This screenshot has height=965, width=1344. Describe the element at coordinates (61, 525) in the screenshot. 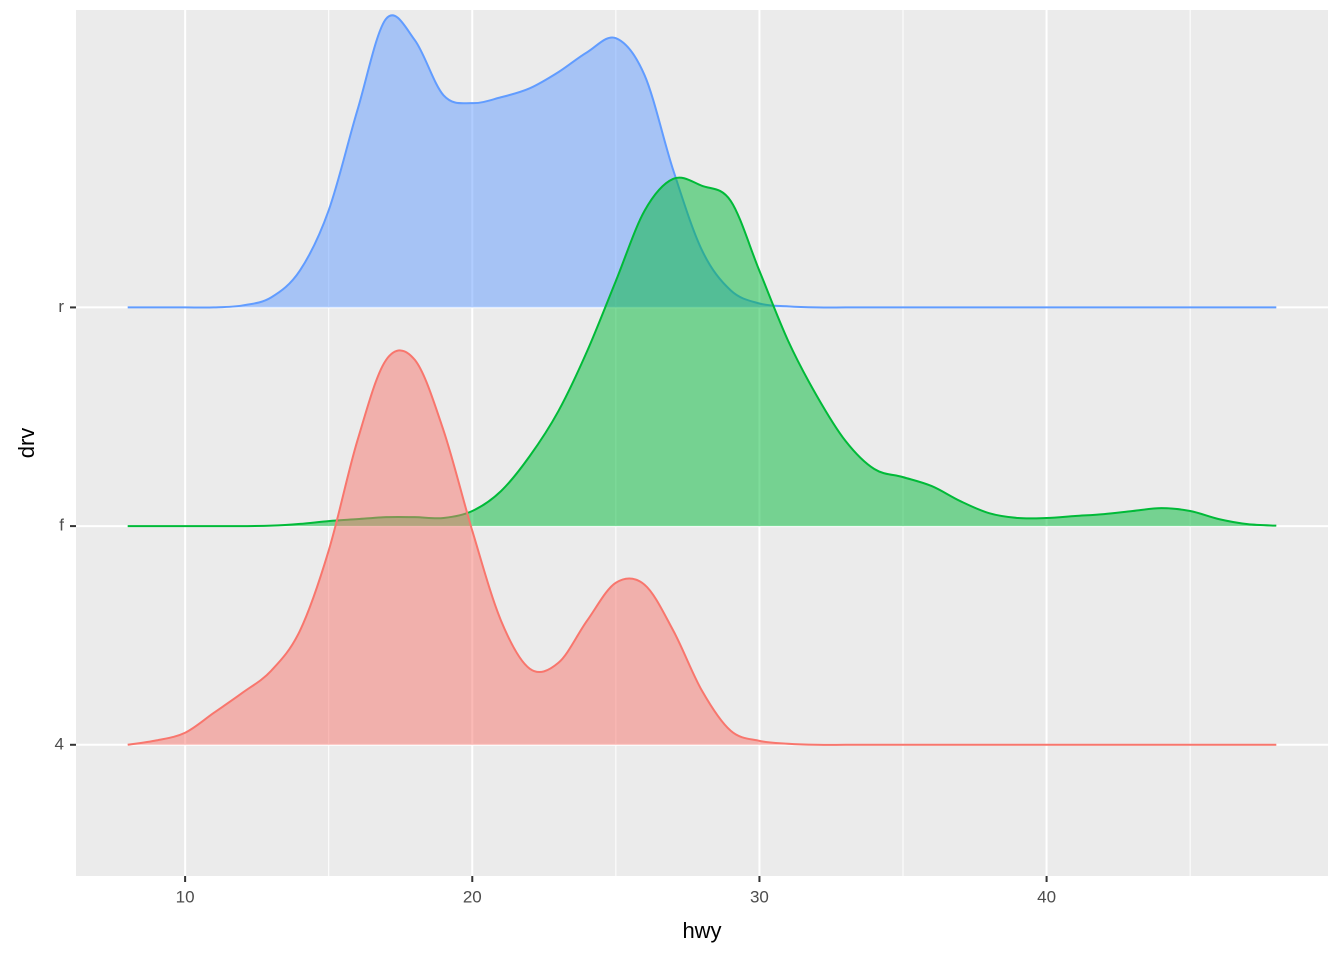

I see `y-tick-label: f` at that location.